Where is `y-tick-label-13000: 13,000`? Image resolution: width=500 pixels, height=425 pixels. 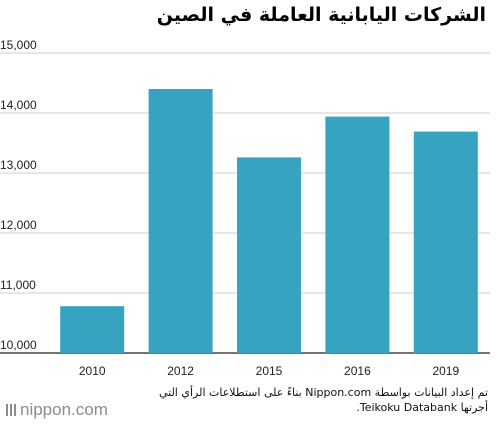
y-tick-label-13000: 13,000 is located at coordinates (18, 165).